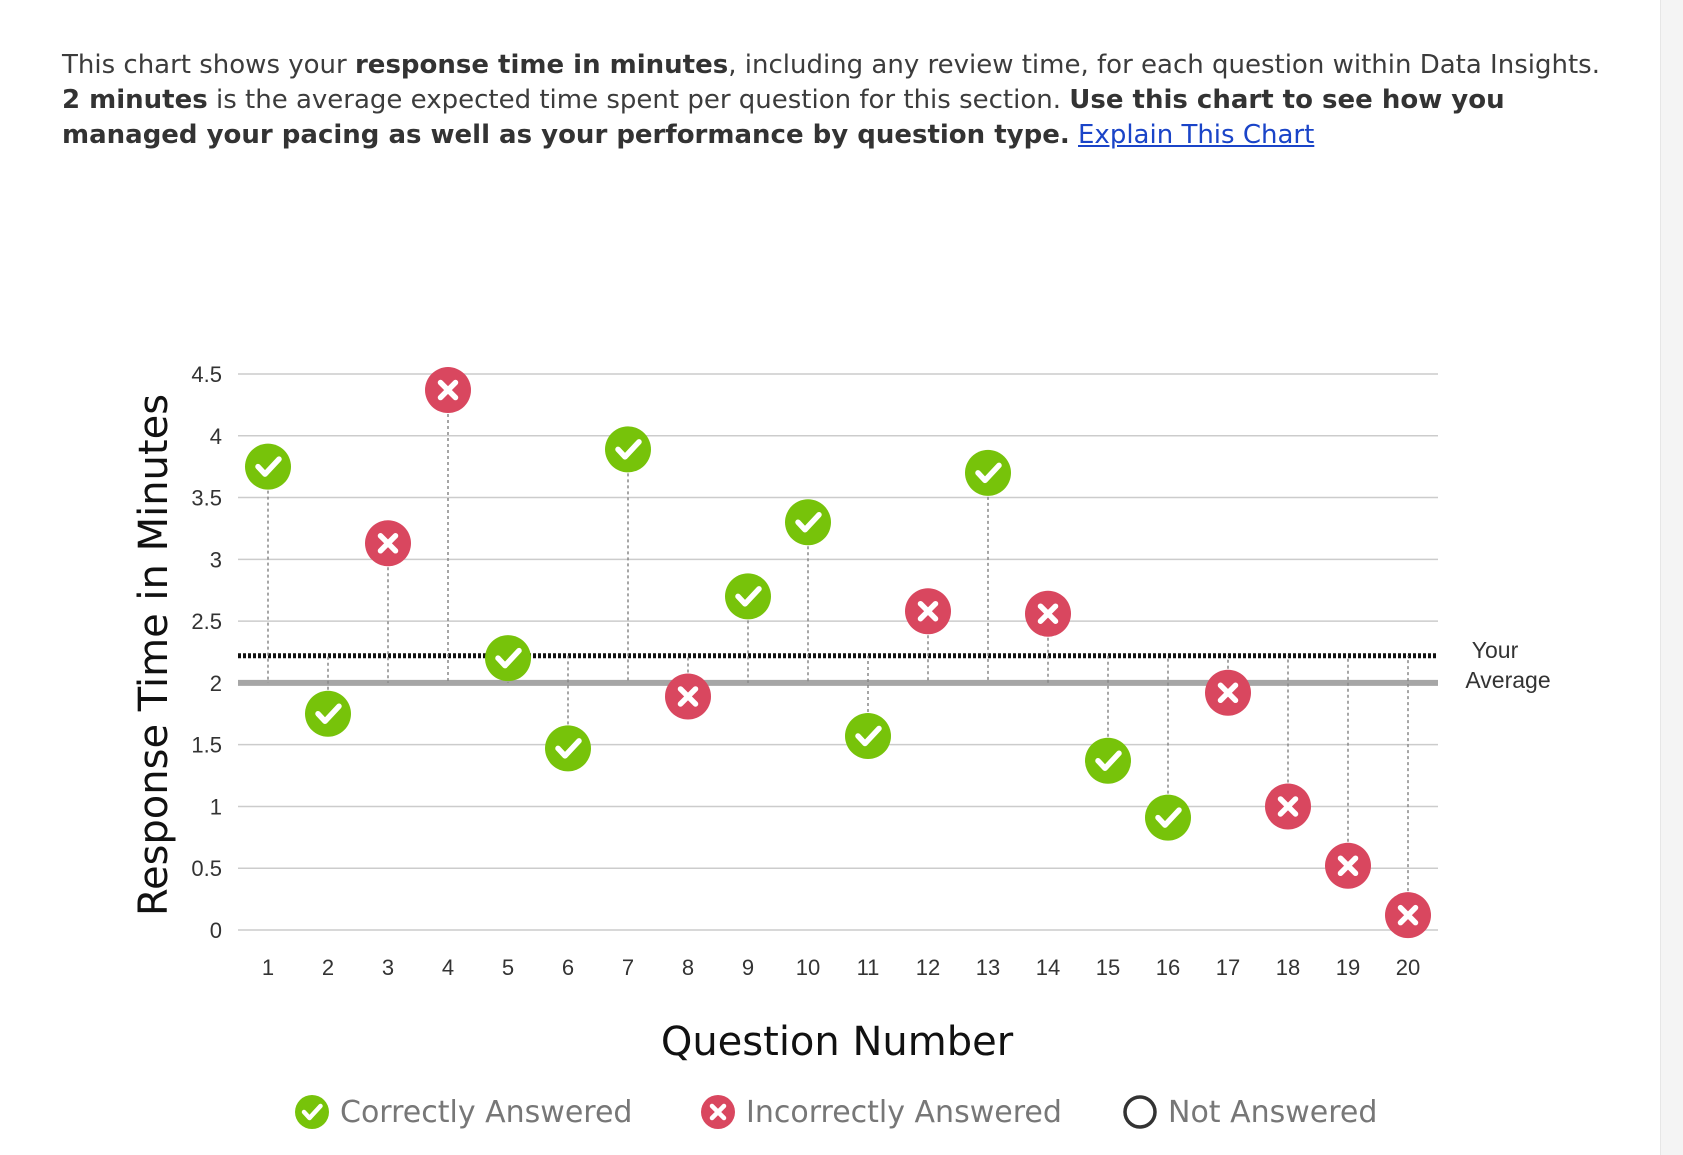  What do you see at coordinates (928, 967) in the screenshot?
I see `x-tick-label: 12` at bounding box center [928, 967].